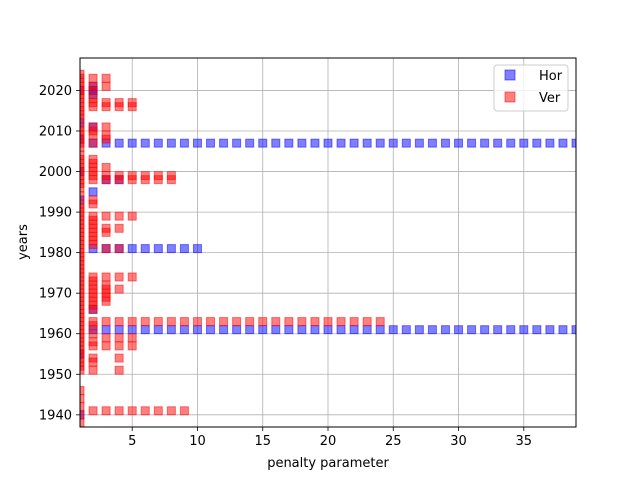 The image size is (640, 480). I want to click on legend-marker-hor, so click(510, 75).